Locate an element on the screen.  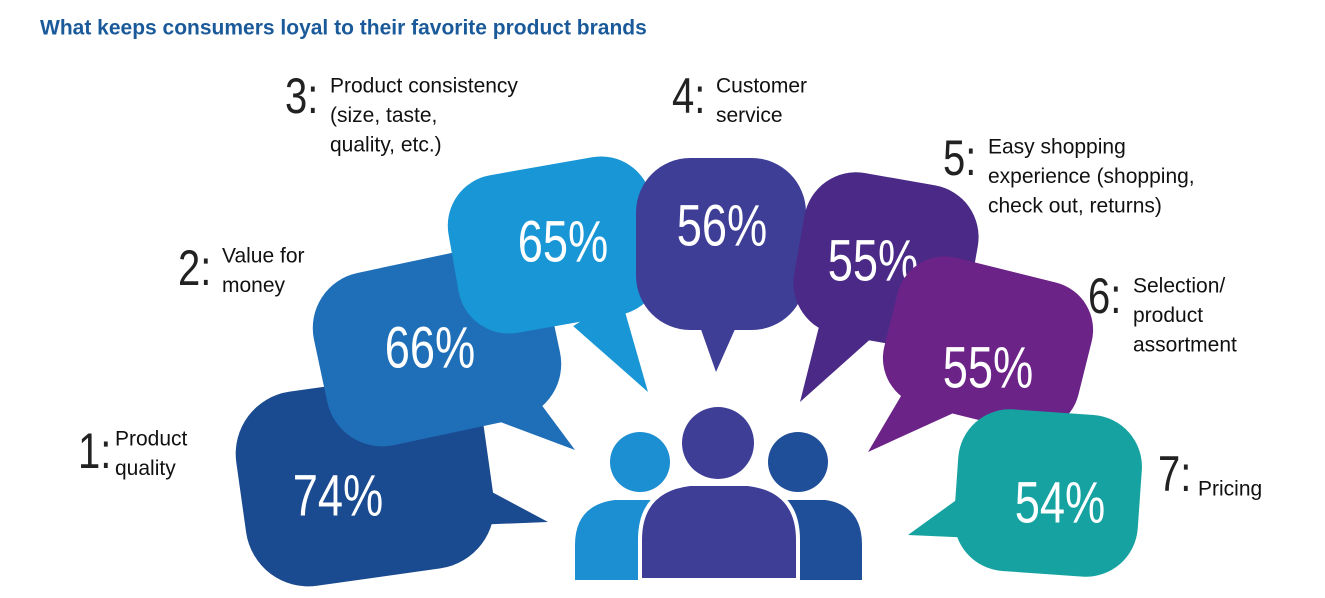
label: assortment is located at coordinates (1185, 345).